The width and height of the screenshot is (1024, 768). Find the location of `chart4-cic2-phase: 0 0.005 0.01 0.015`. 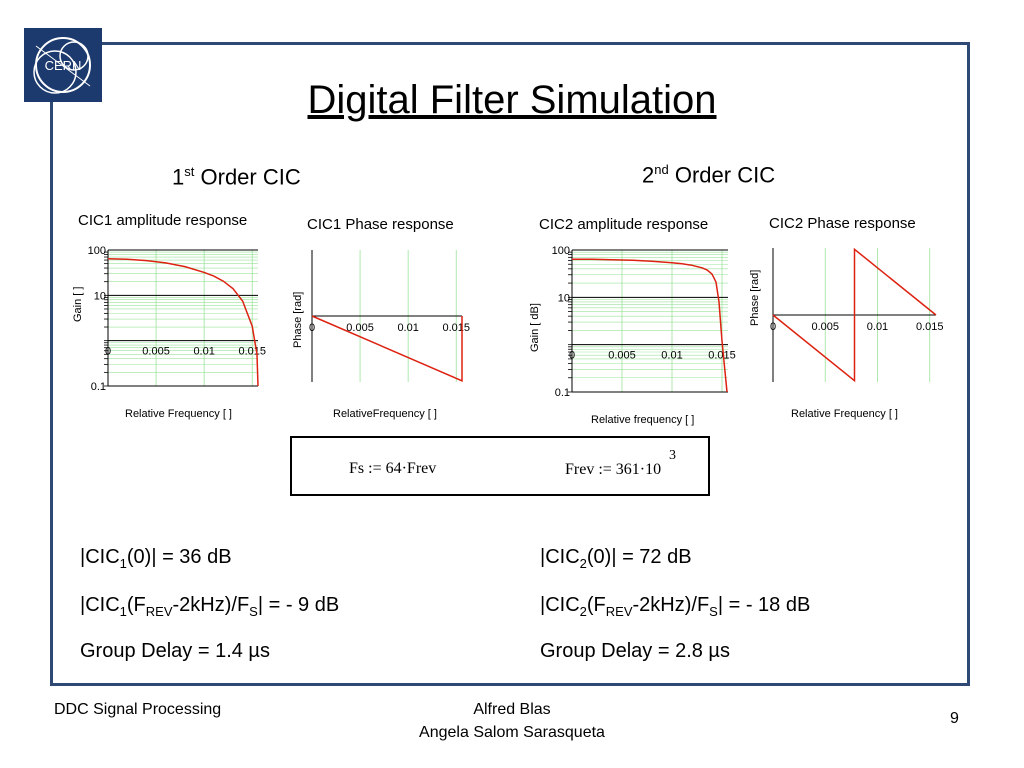

chart4-cic2-phase: 0 0.005 0.01 0.015 is located at coordinates (856, 315).